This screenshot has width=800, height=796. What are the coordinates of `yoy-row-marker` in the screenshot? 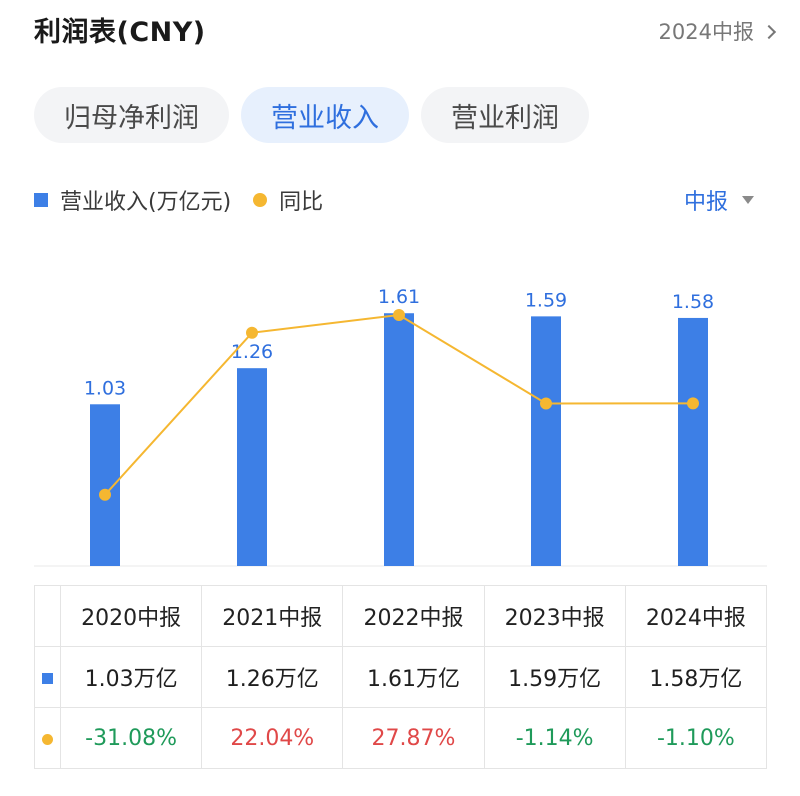 It's located at (47, 738).